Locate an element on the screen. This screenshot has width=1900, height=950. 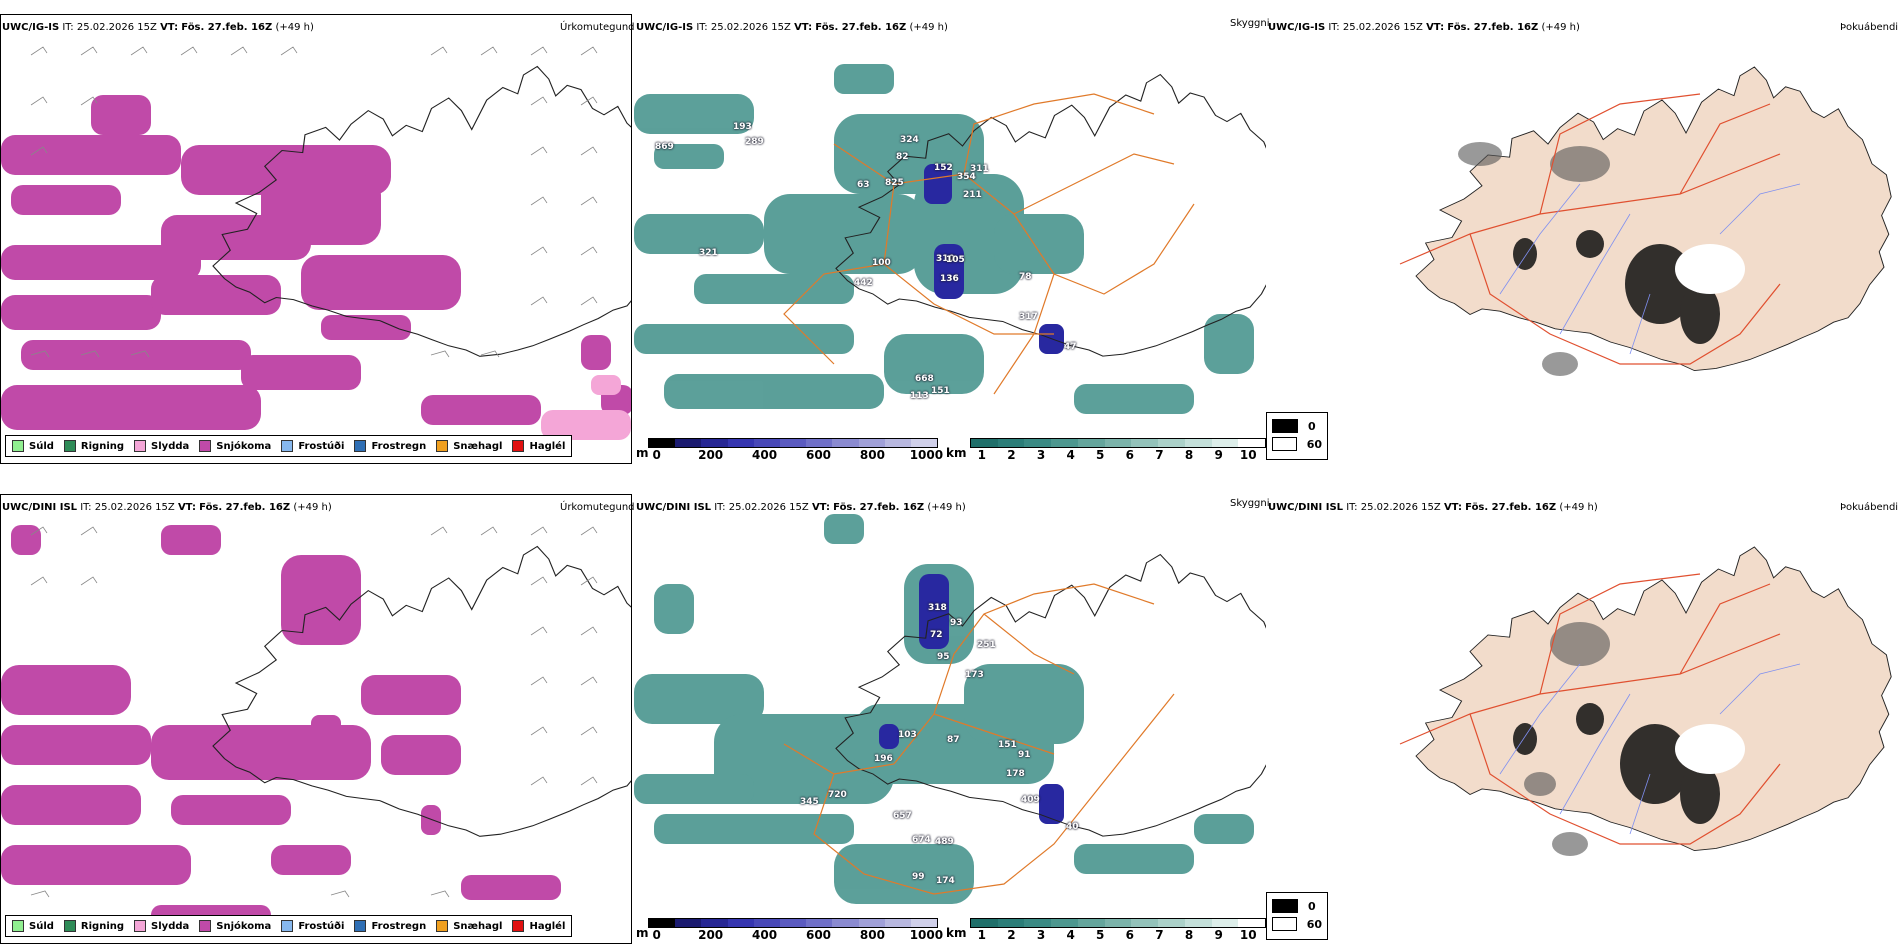
colorbar-tick: 9 is located at coordinates (1218, 935).